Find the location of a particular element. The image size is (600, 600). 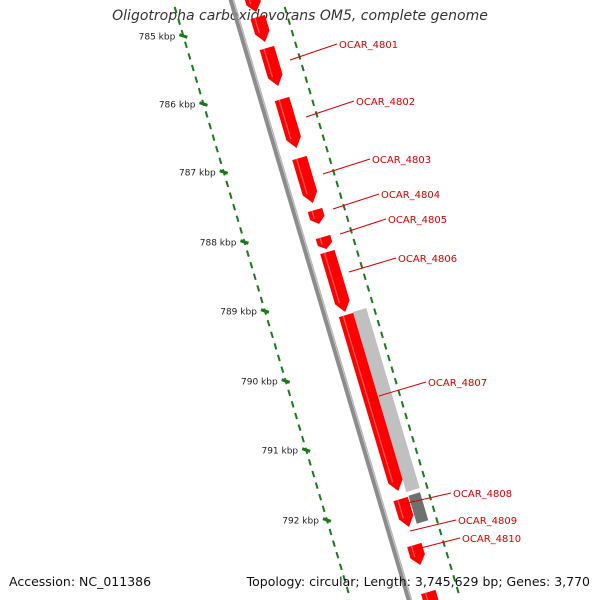

gene-label: OCAR_4806 is located at coordinates (427, 259).